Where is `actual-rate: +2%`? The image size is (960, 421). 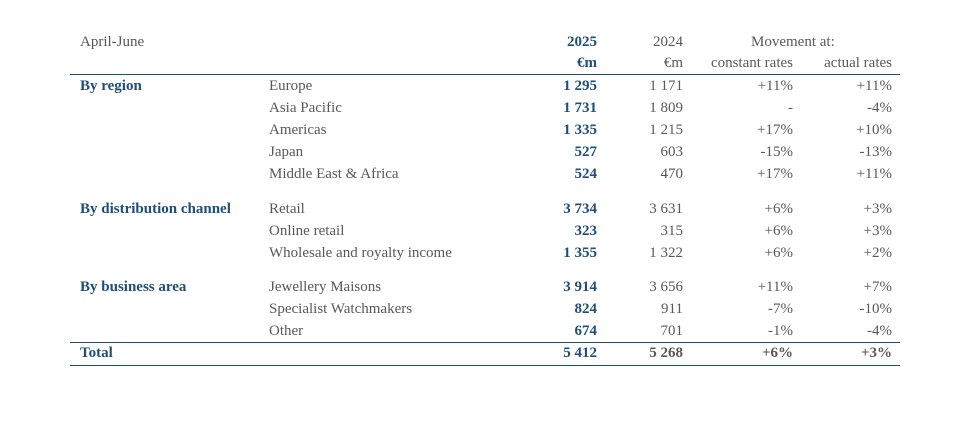
actual-rate: +2% is located at coordinates (877, 253).